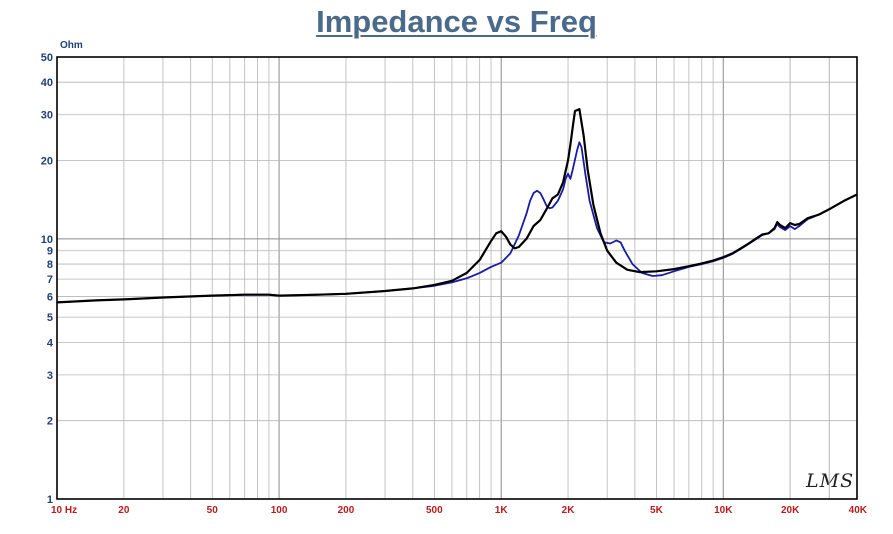 This screenshot has height=534, width=893. What do you see at coordinates (47, 162) in the screenshot?
I see `y-tick-label: 20` at bounding box center [47, 162].